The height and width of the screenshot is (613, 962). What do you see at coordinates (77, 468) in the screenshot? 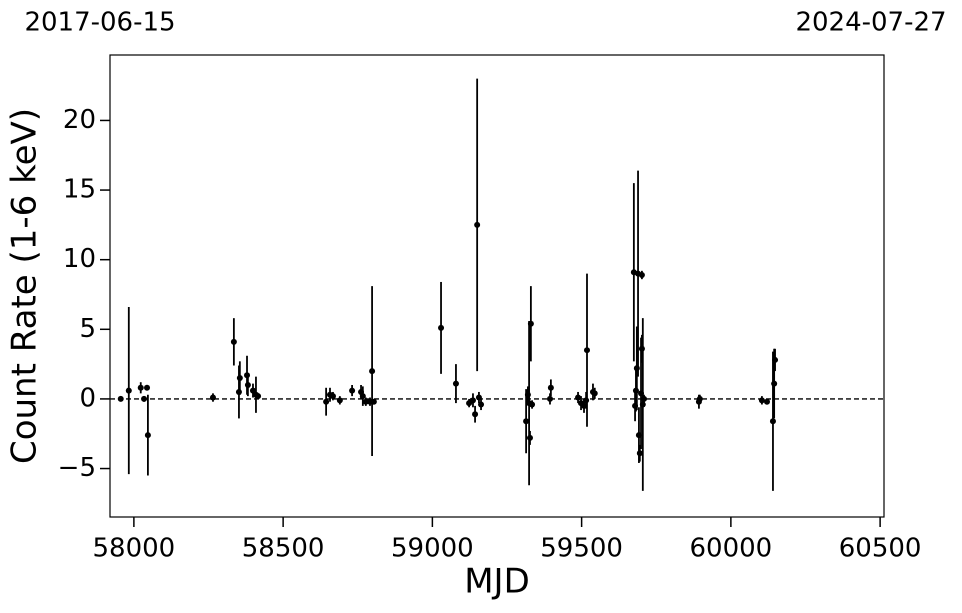
I see `y-tick-label: −5` at bounding box center [77, 468].